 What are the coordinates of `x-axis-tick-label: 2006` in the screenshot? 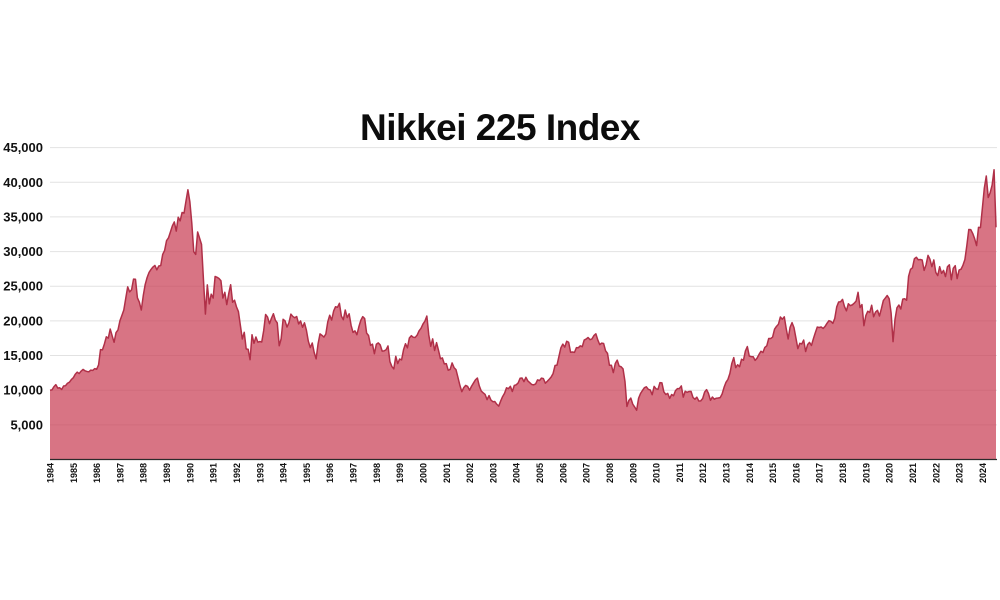 It's located at (563, 473).